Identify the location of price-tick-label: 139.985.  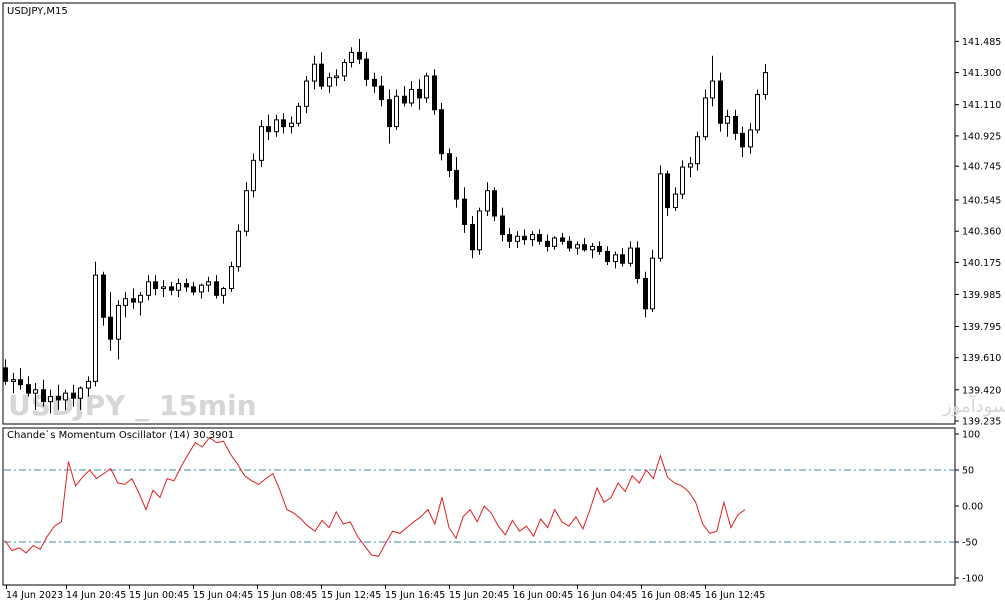
(981, 295).